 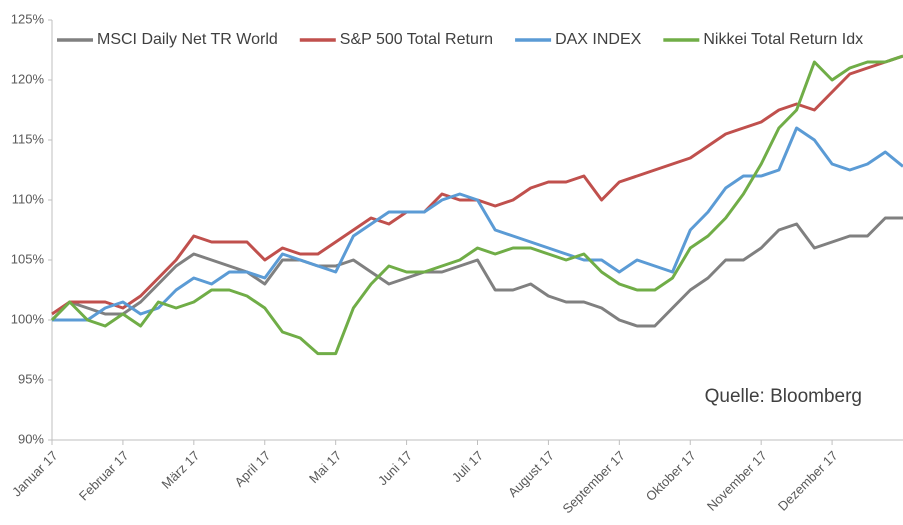 What do you see at coordinates (671, 476) in the screenshot?
I see `x-tick-label: Oktober 17` at bounding box center [671, 476].